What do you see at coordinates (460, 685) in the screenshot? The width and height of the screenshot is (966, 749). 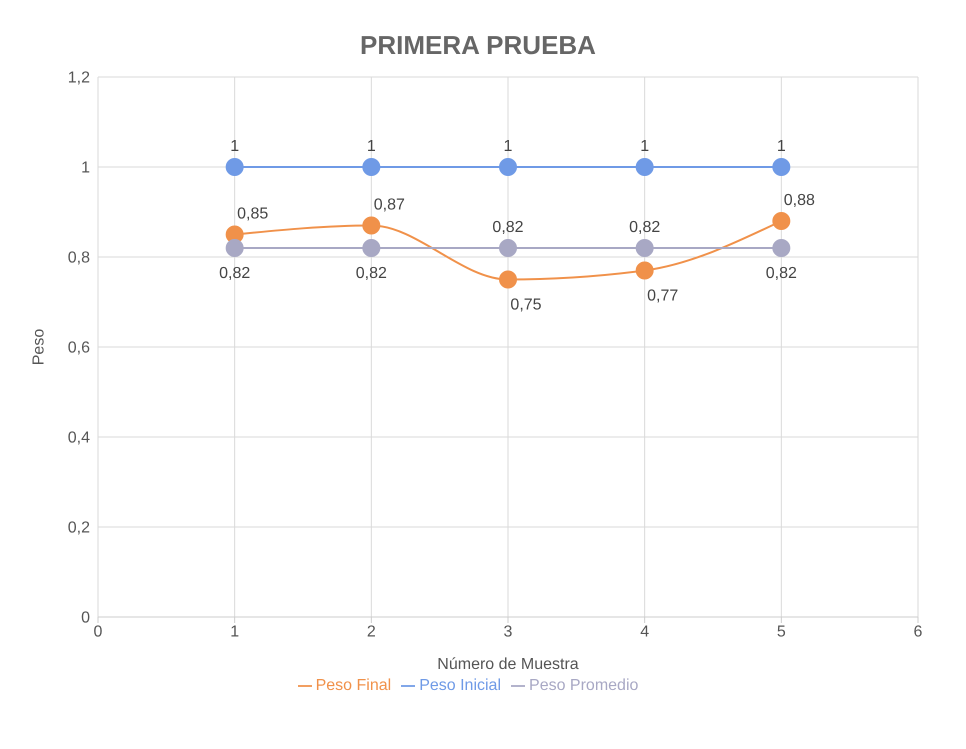 I see `legend-label: Peso Inicial` at bounding box center [460, 685].